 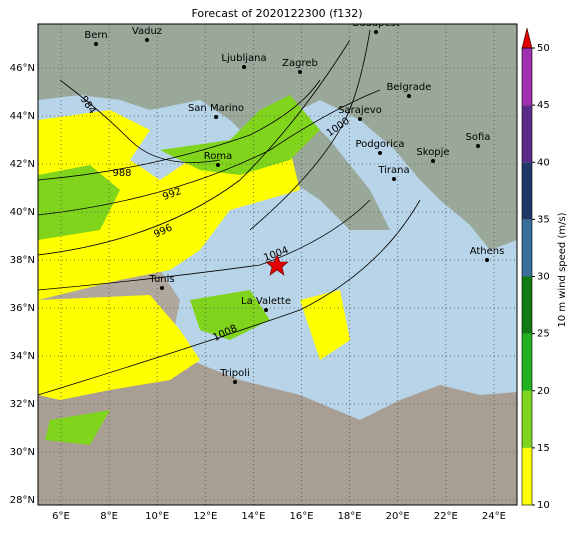 I want to click on city-label: La Valette, so click(x=266, y=301).